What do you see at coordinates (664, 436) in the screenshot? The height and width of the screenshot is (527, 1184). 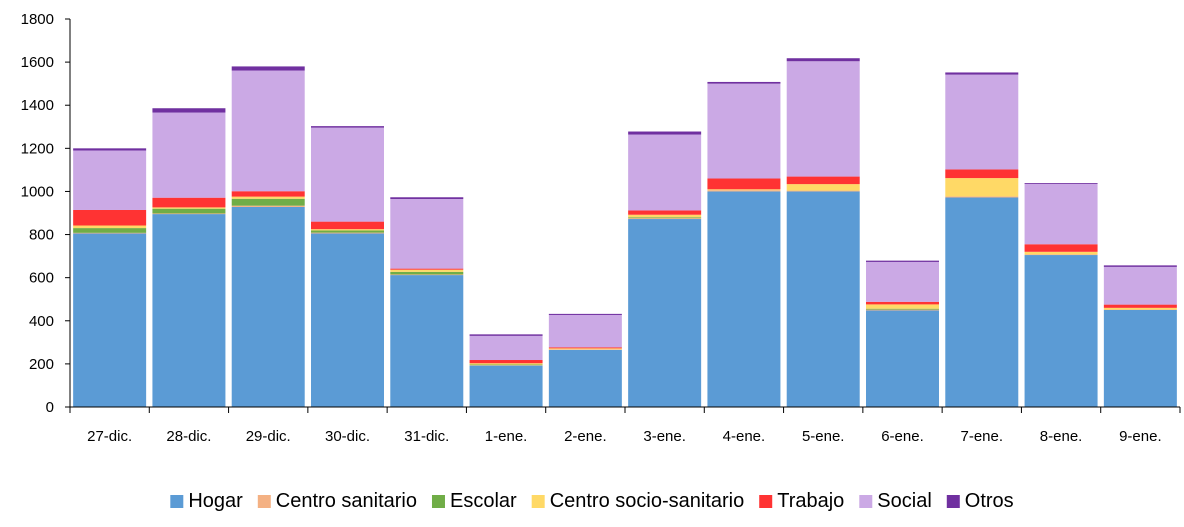 I see `x-tick-label: 3-ene.` at bounding box center [664, 436].